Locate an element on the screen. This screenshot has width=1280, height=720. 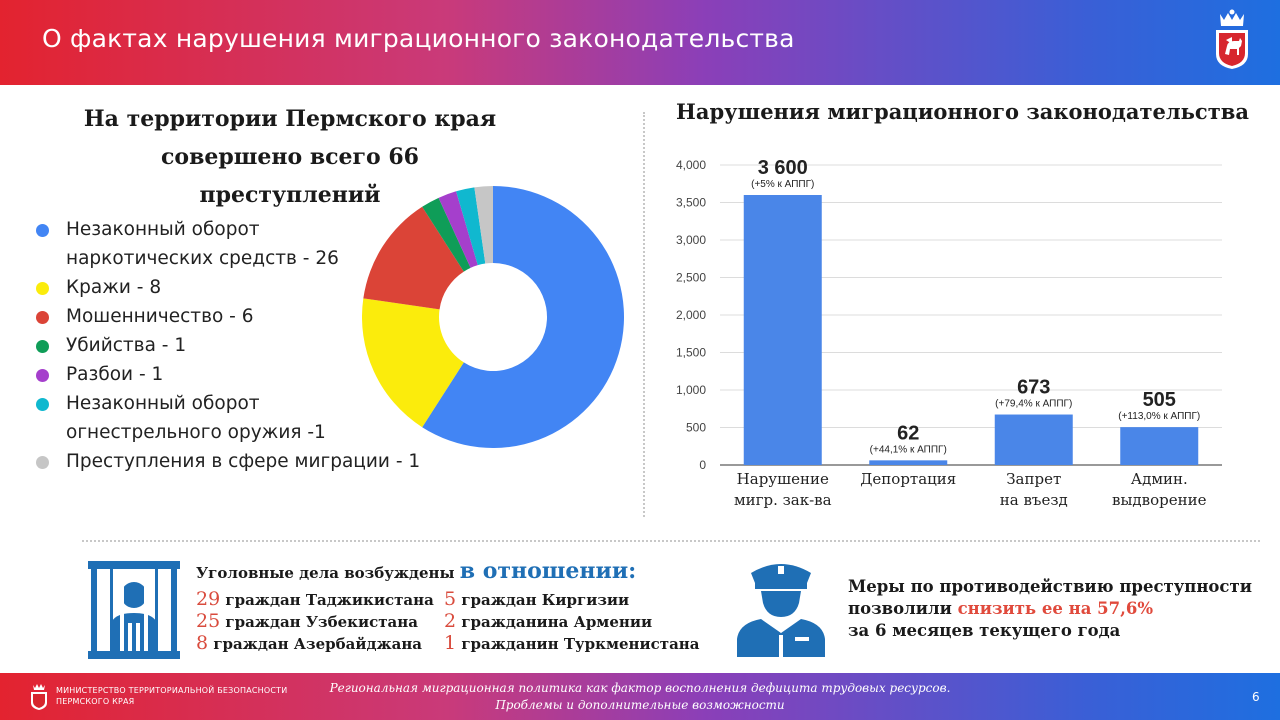
legend-item: Мошенничество - 6 is located at coordinates (228, 316).